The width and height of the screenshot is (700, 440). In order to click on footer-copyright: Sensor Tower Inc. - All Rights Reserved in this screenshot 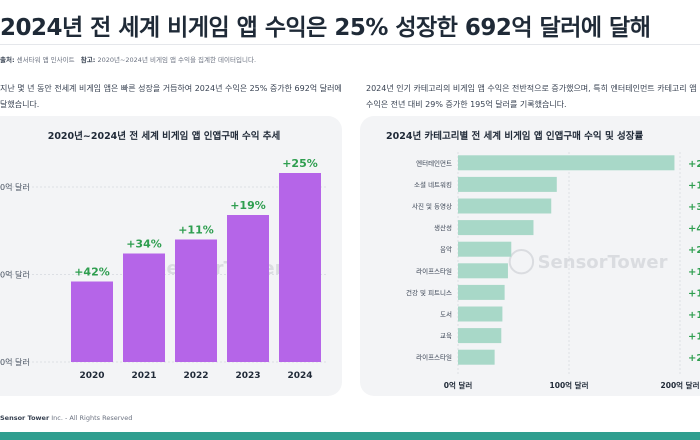, I will do `click(66, 418)`.